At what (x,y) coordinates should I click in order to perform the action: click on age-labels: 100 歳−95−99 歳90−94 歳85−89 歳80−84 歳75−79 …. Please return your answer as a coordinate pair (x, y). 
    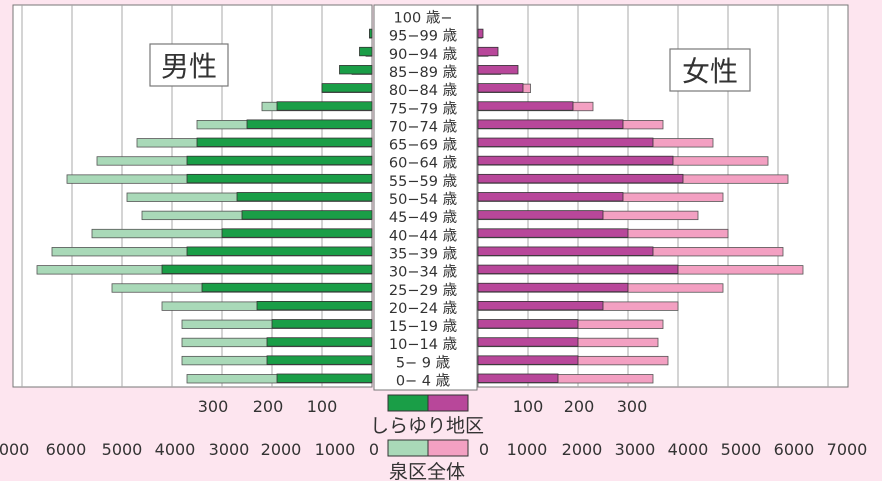
    Looking at the image, I should click on (423, 200).